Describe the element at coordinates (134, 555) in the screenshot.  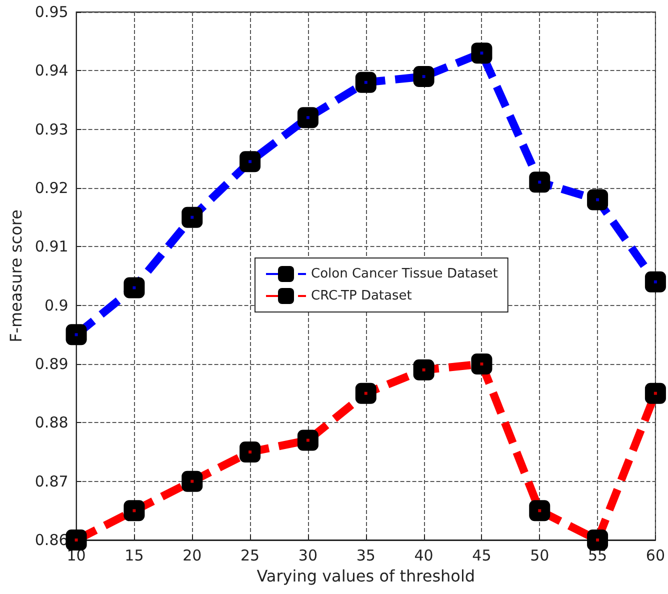
I see `x-tick-label: 15` at that location.